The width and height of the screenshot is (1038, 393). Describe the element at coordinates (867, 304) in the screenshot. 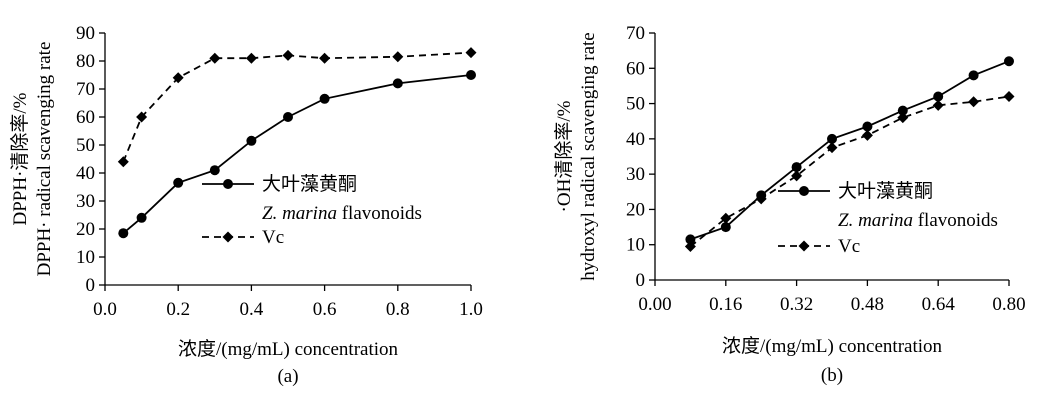

I see `x-tick-label: 0.48` at that location.